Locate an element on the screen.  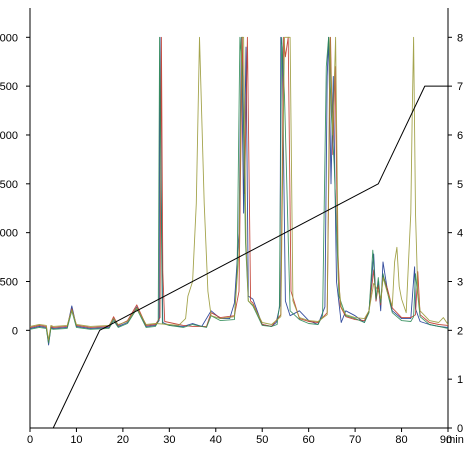
x-unit-label: min is located at coordinates (455, 440).